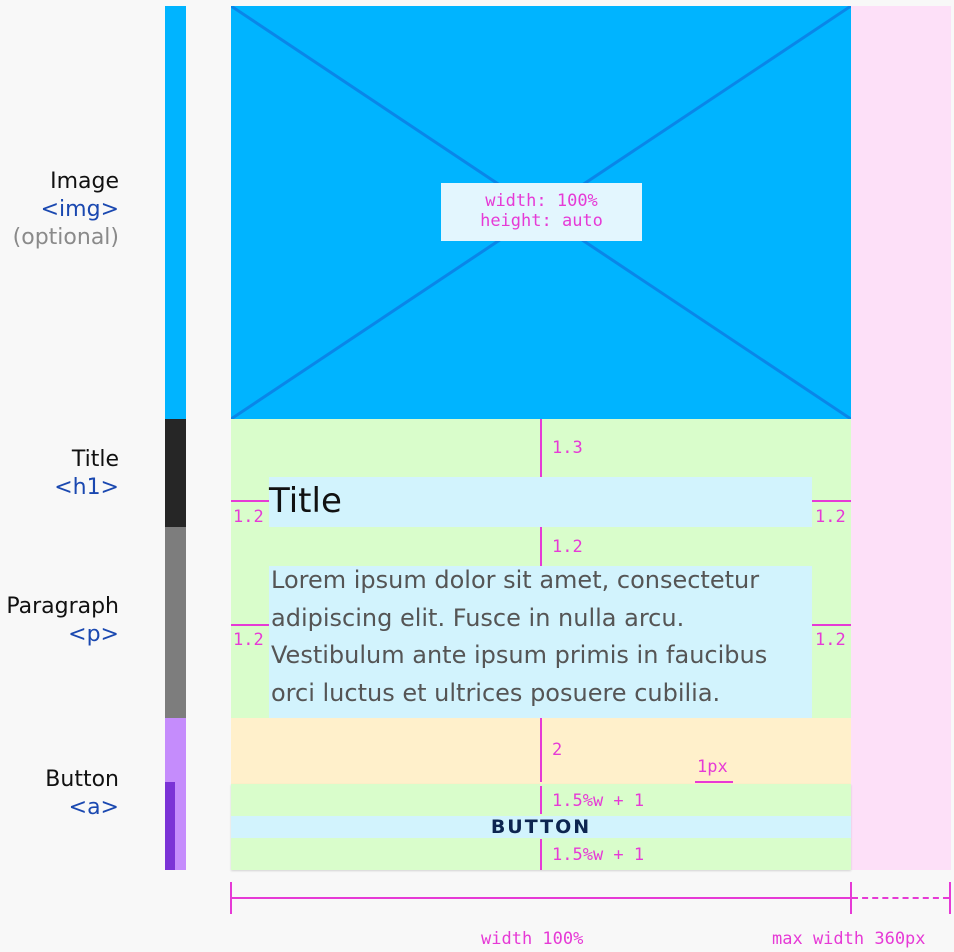  Describe the element at coordinates (496, 692) in the screenshot. I see `paragraph-line: orci luctus et ultrices posuere cubilia.` at that location.